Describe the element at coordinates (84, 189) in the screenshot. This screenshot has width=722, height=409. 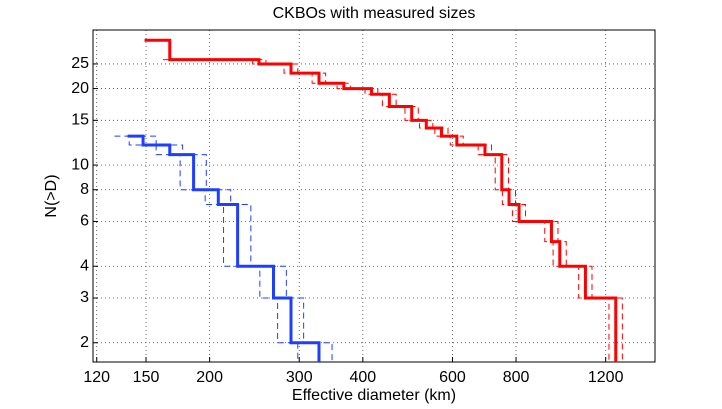
I see `y-tick-label: 8` at that location.